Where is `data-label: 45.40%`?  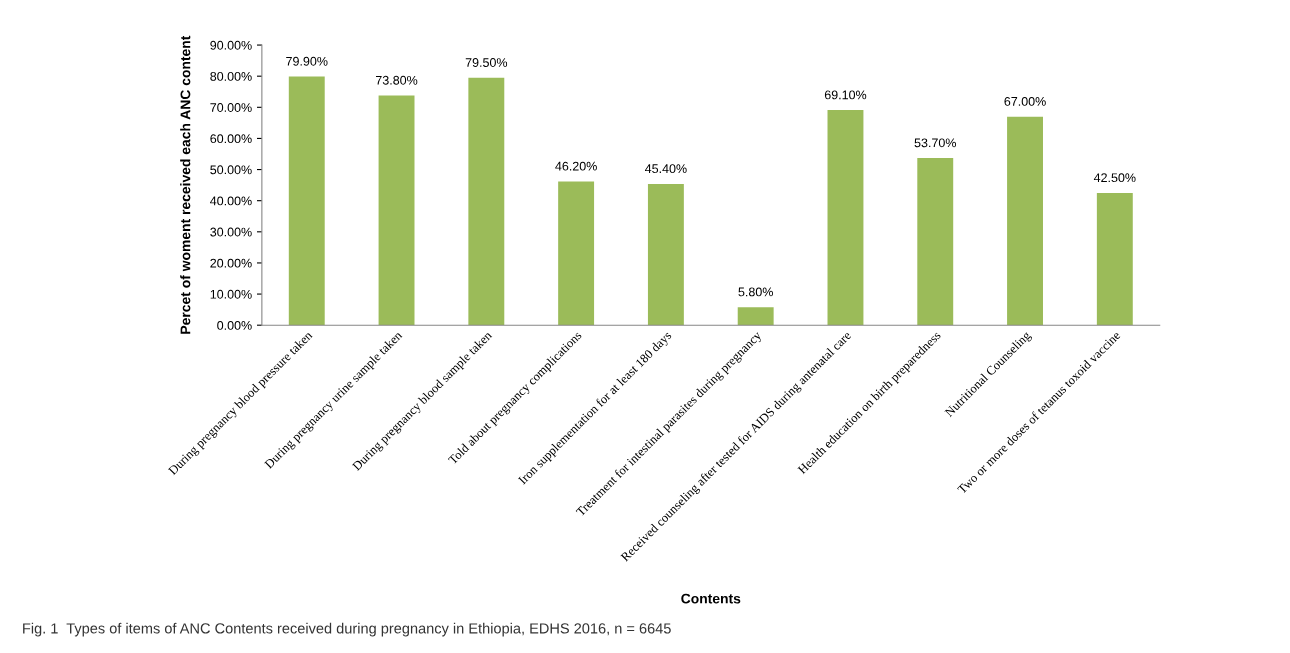 data-label: 45.40% is located at coordinates (665, 169).